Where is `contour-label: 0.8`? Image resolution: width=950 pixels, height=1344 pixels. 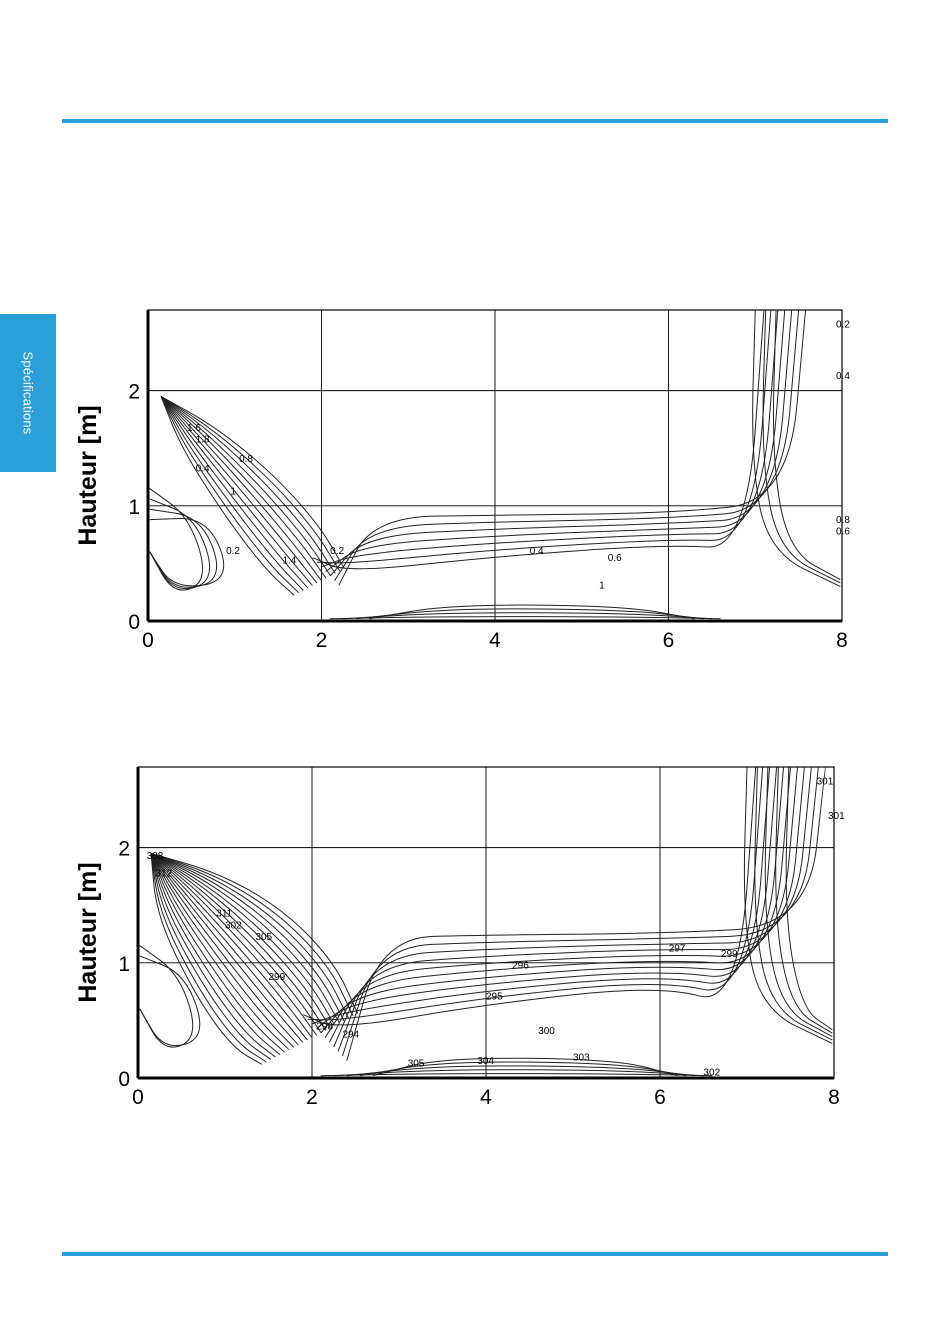
contour-label: 0.8 is located at coordinates (843, 520).